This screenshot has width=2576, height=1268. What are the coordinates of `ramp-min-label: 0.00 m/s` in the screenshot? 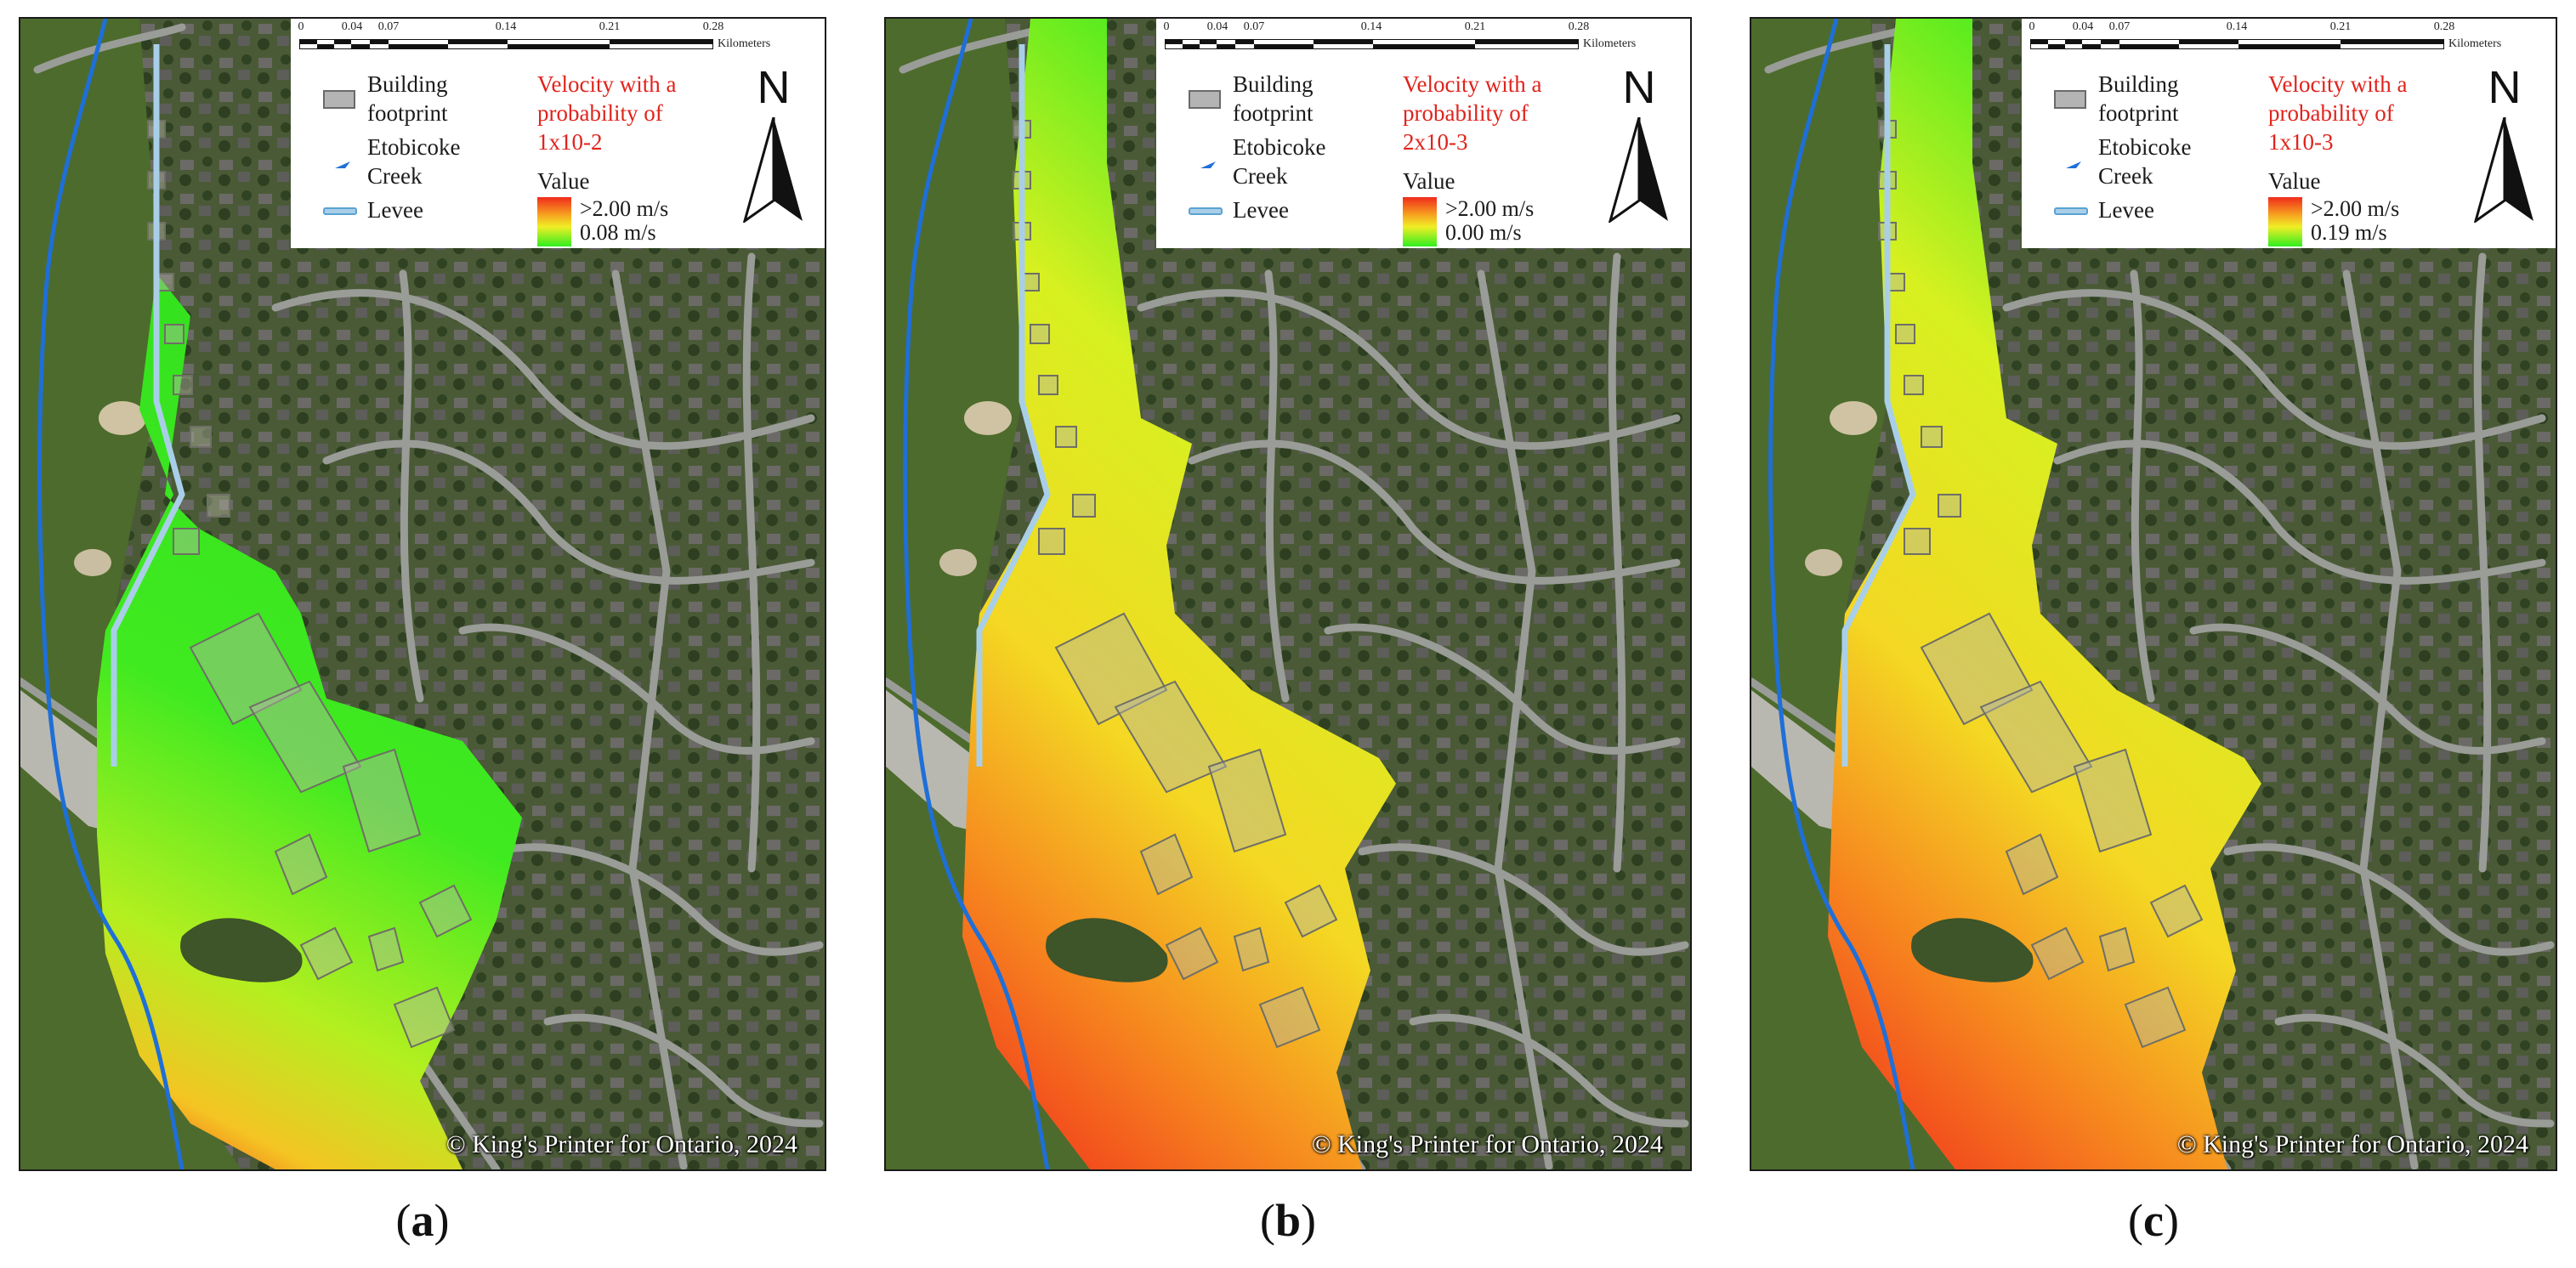 It's located at (1484, 232).